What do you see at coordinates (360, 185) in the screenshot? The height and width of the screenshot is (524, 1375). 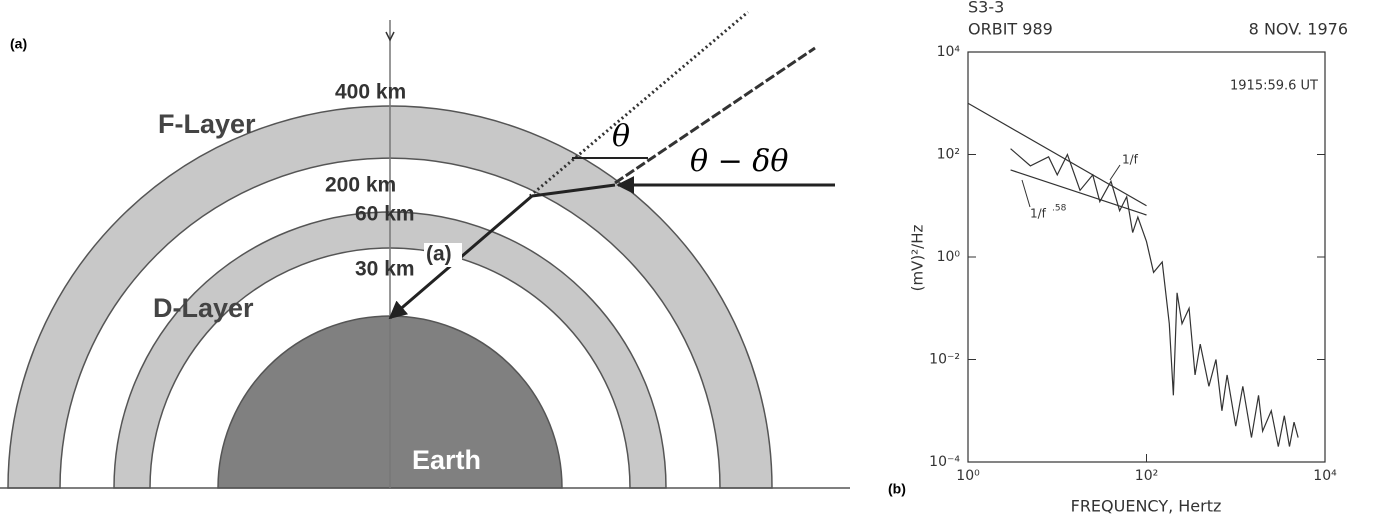 I see `altitude-label: 200 km` at bounding box center [360, 185].